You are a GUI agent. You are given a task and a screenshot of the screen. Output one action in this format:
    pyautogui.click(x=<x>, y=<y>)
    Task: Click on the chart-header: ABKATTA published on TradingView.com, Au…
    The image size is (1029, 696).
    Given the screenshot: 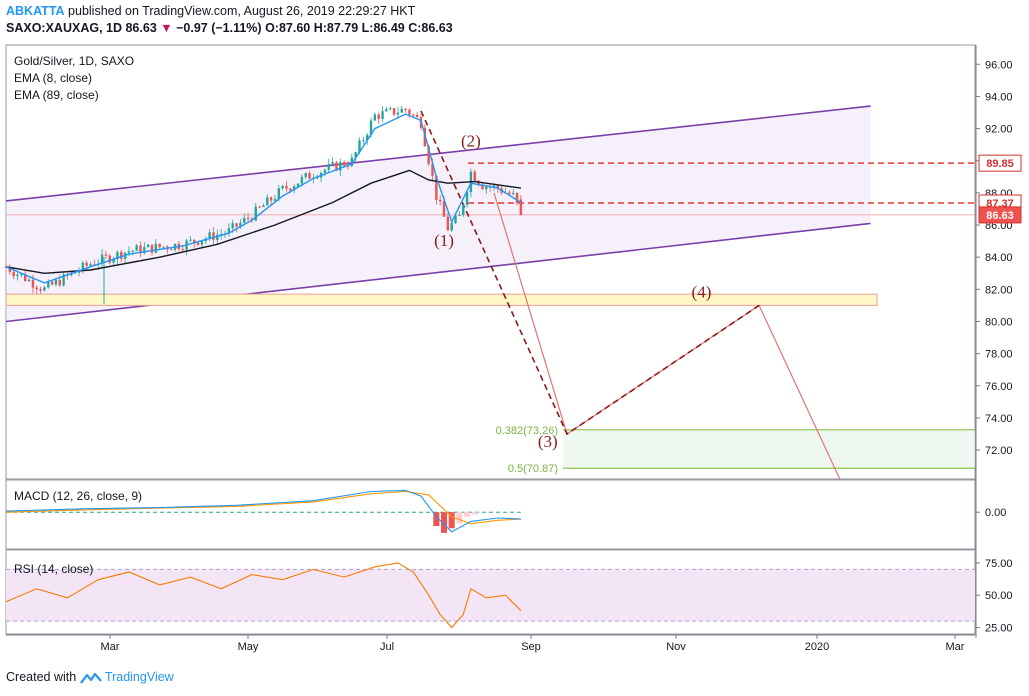 What is the action you would take?
    pyautogui.click(x=514, y=21)
    